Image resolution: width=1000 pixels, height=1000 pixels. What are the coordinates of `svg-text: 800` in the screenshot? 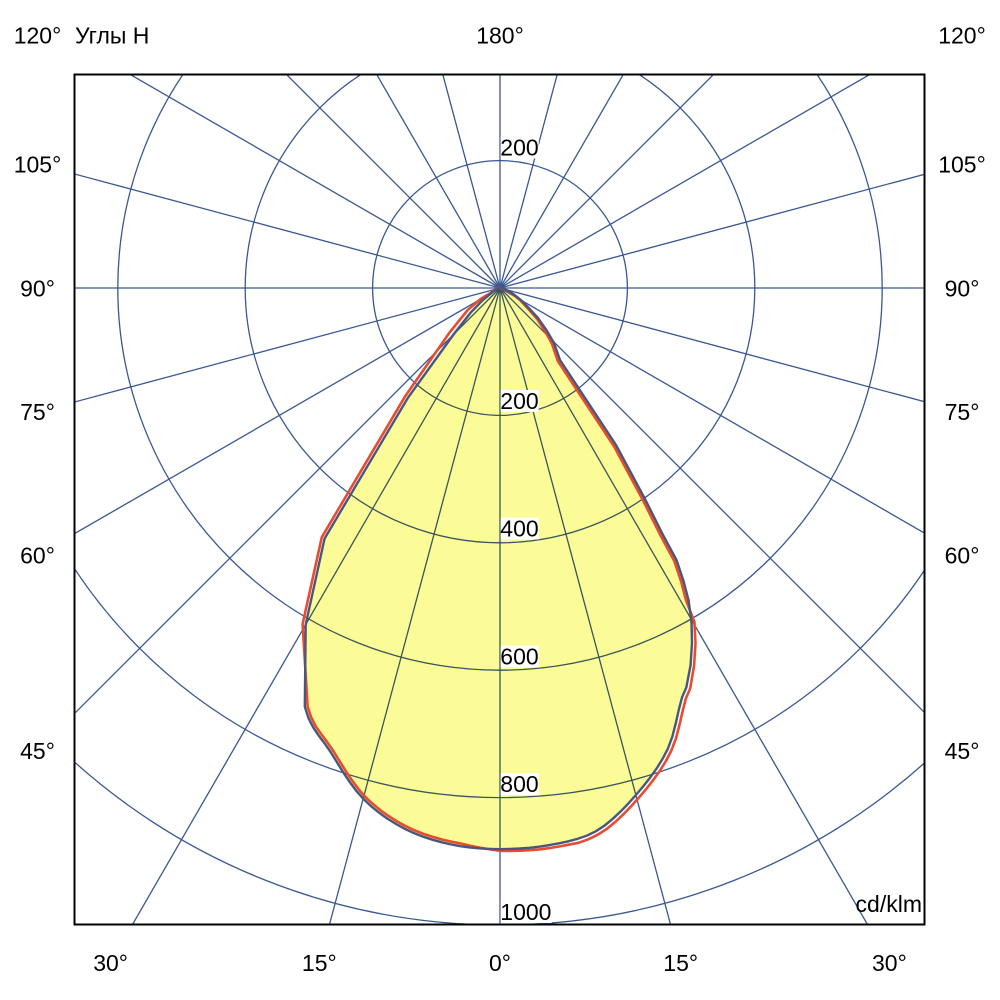 It's located at (519, 784).